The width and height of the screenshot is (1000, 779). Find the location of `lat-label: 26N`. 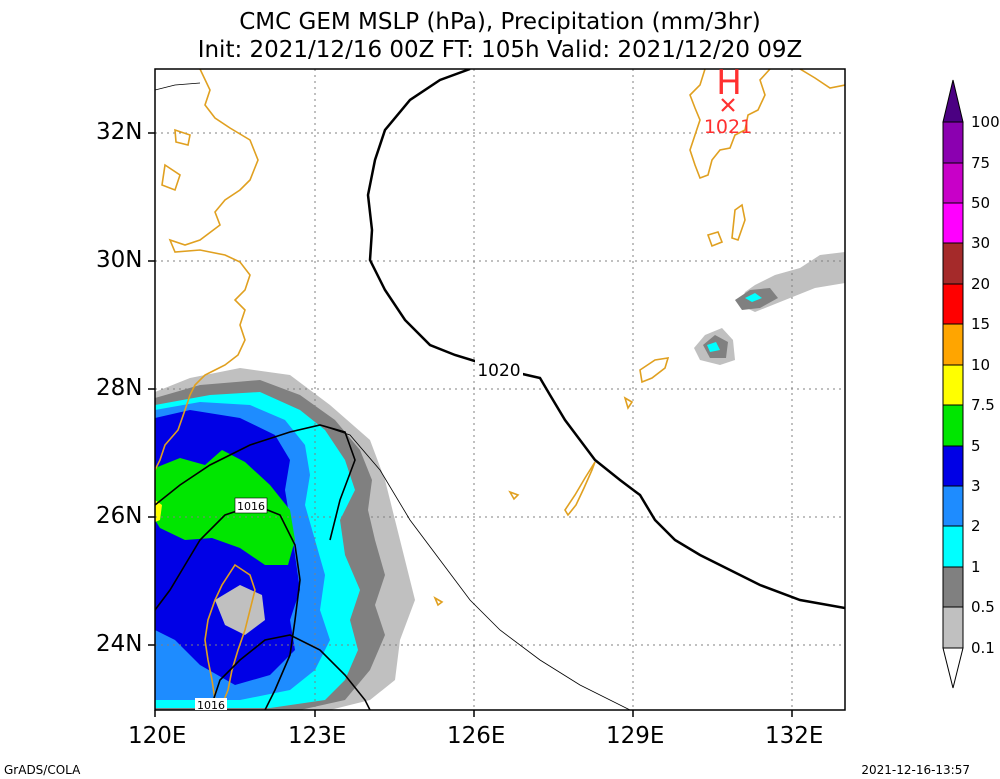

lat-label: 26N is located at coordinates (119, 516).